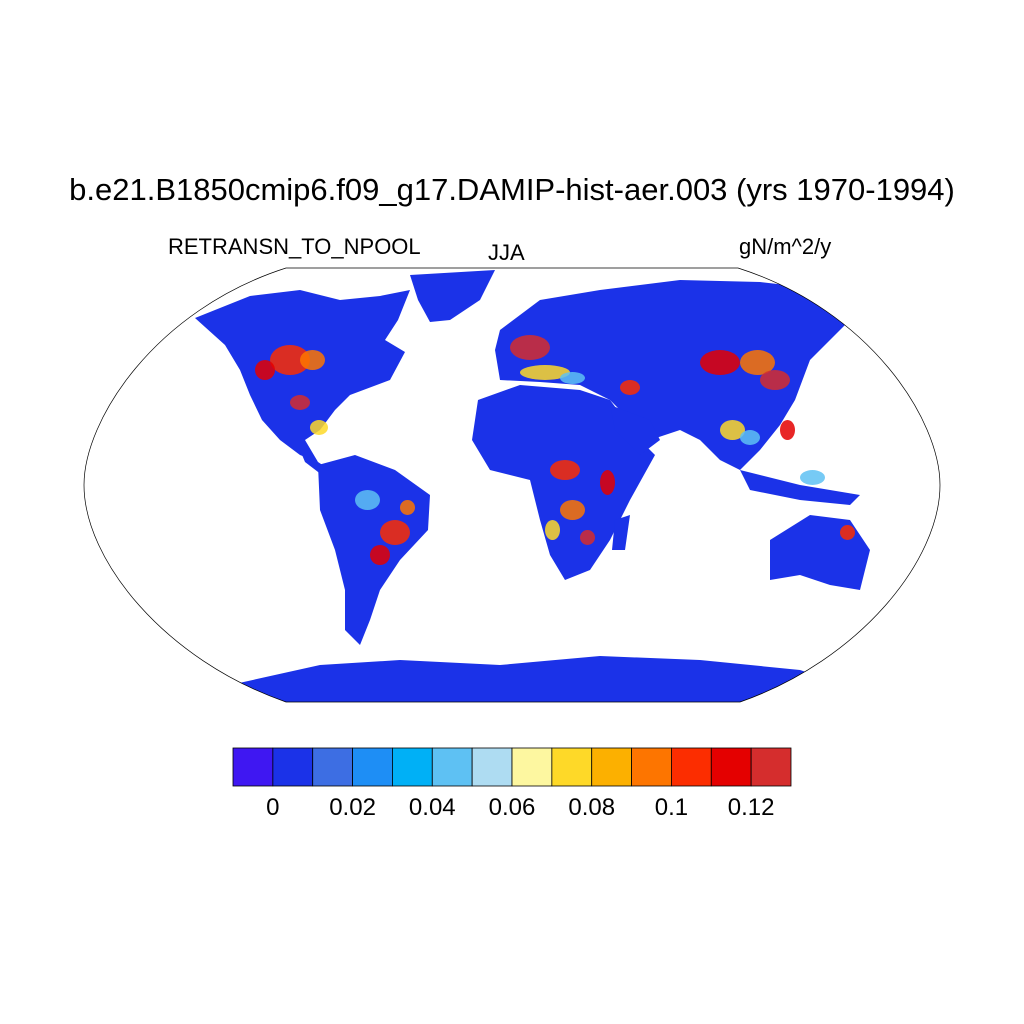 The image size is (1024, 1024). I want to click on high-value-patches, so click(555, 450).